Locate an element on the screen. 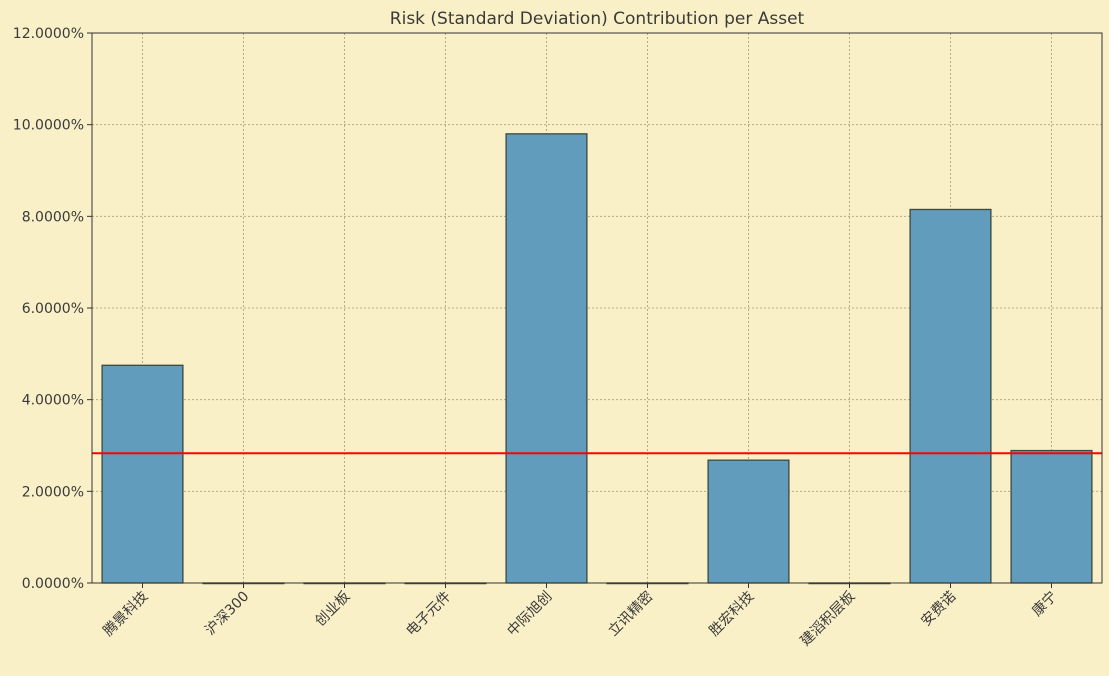  y-tick-label: 12.0000% is located at coordinates (48, 34).